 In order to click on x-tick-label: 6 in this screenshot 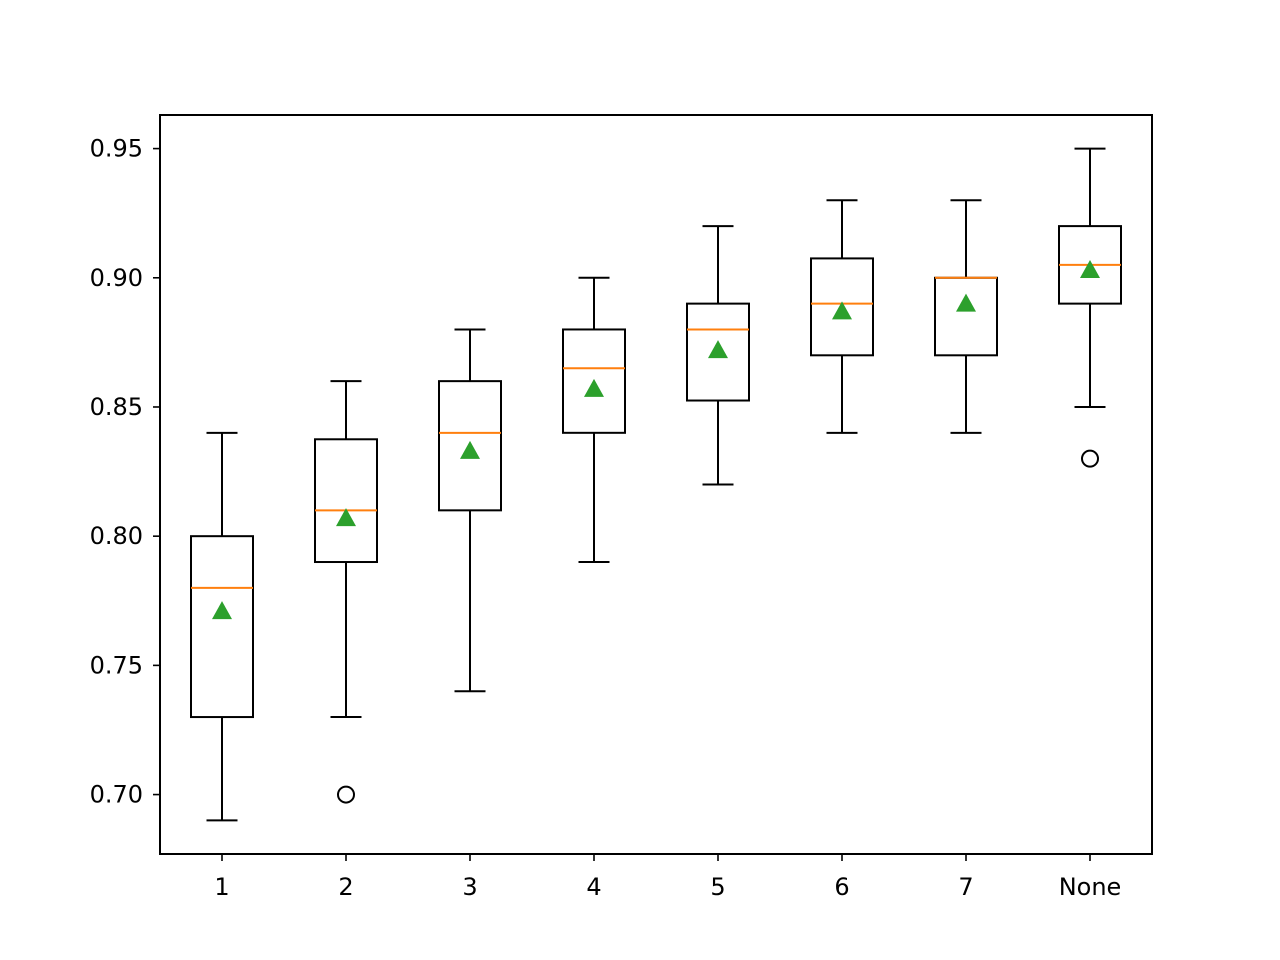, I will do `click(841, 887)`.